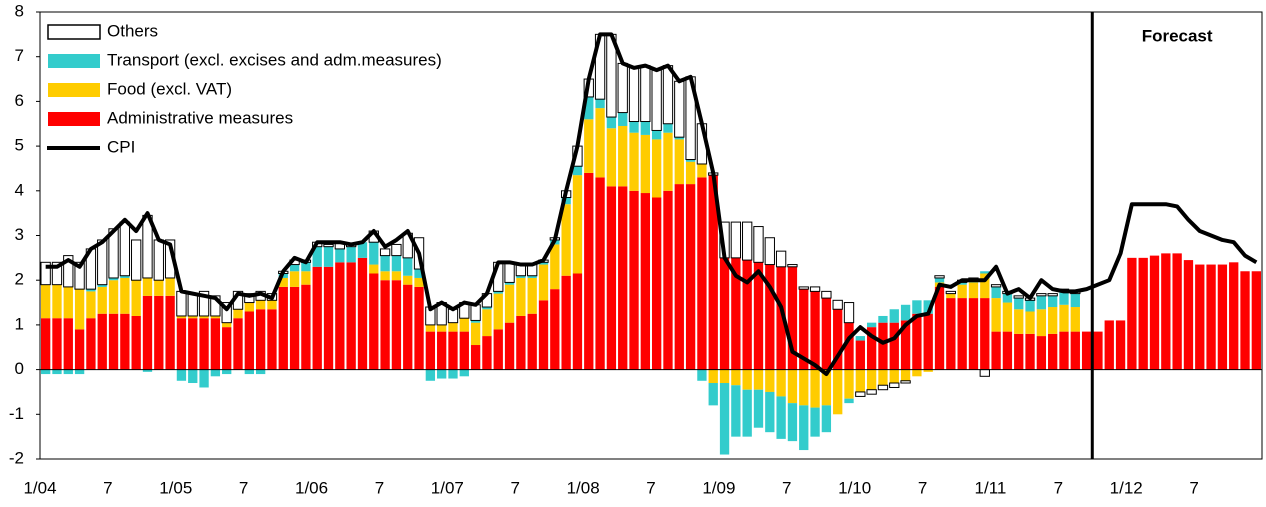 The height and width of the screenshot is (507, 1266). Describe the element at coordinates (854, 487) in the screenshot. I see `x-tick-label: 1/10` at that location.